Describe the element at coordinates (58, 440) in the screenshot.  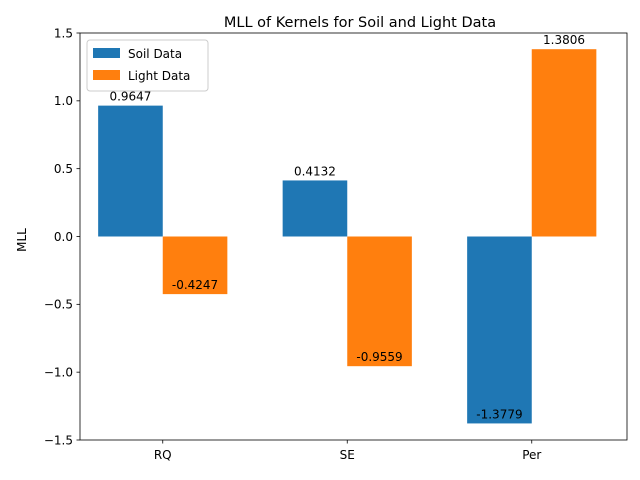
I see `y-tick-label: −1.5` at that location.